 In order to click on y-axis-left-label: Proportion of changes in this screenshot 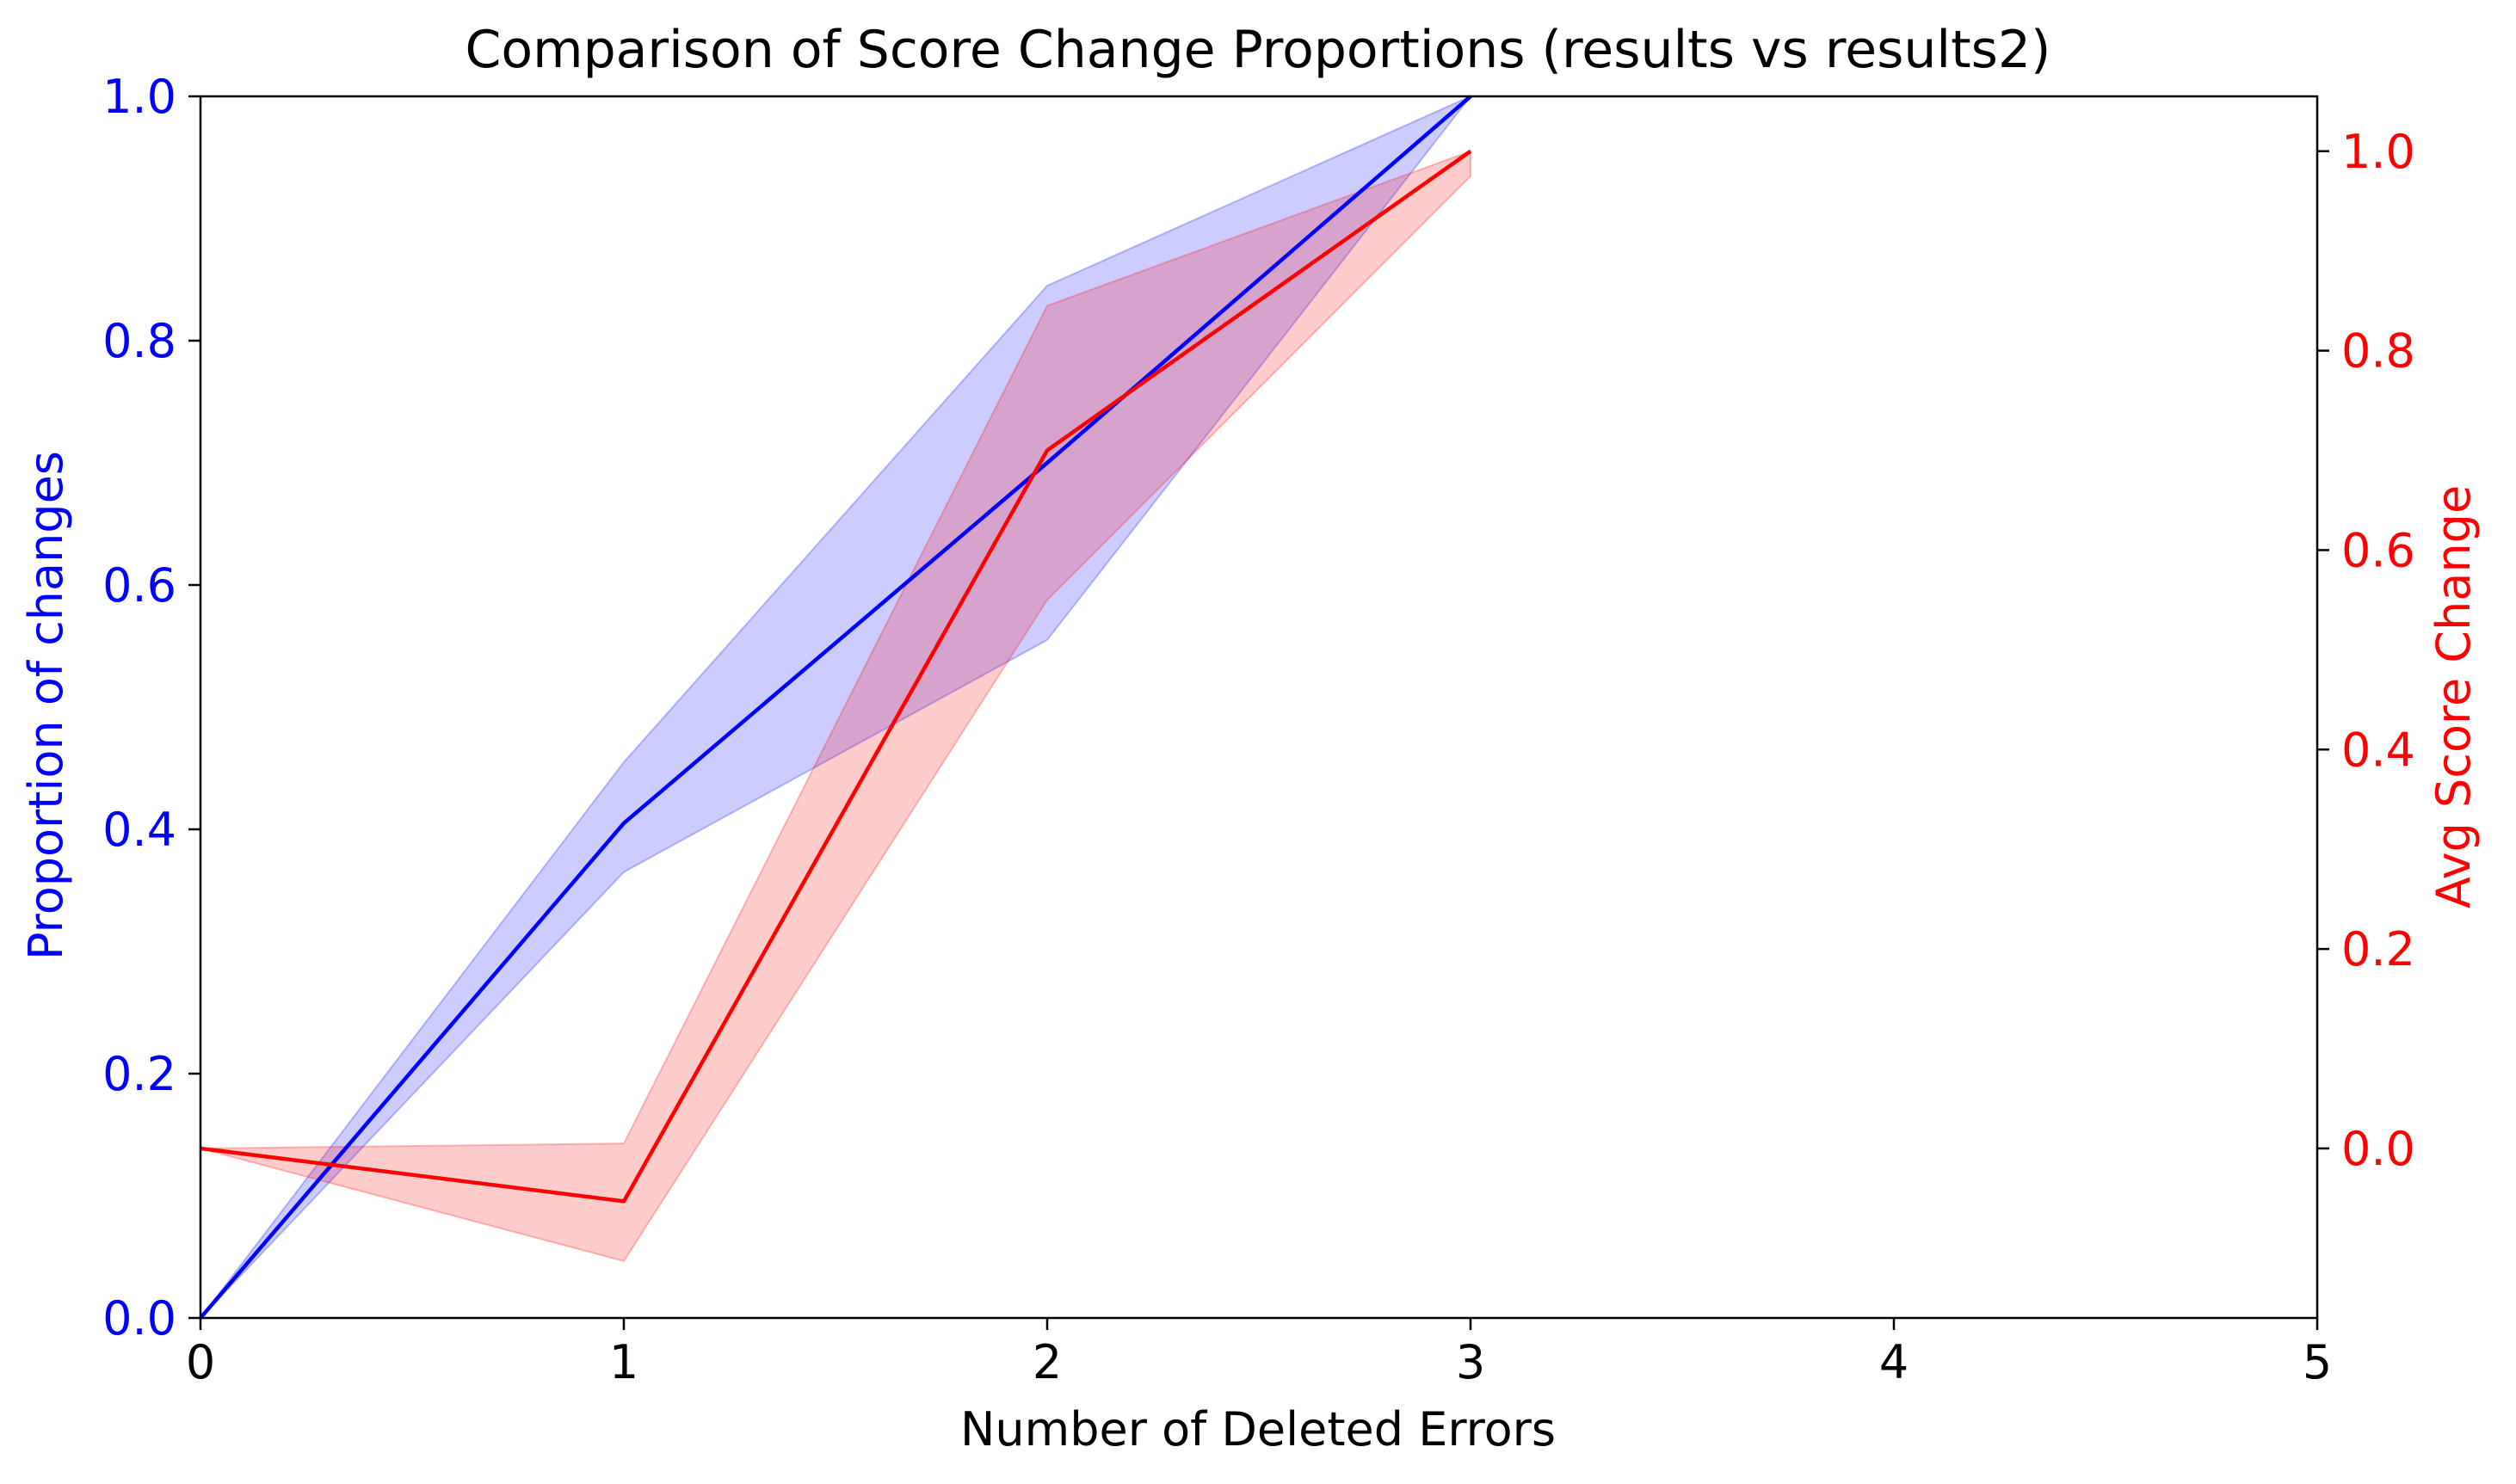, I will do `click(46, 705)`.